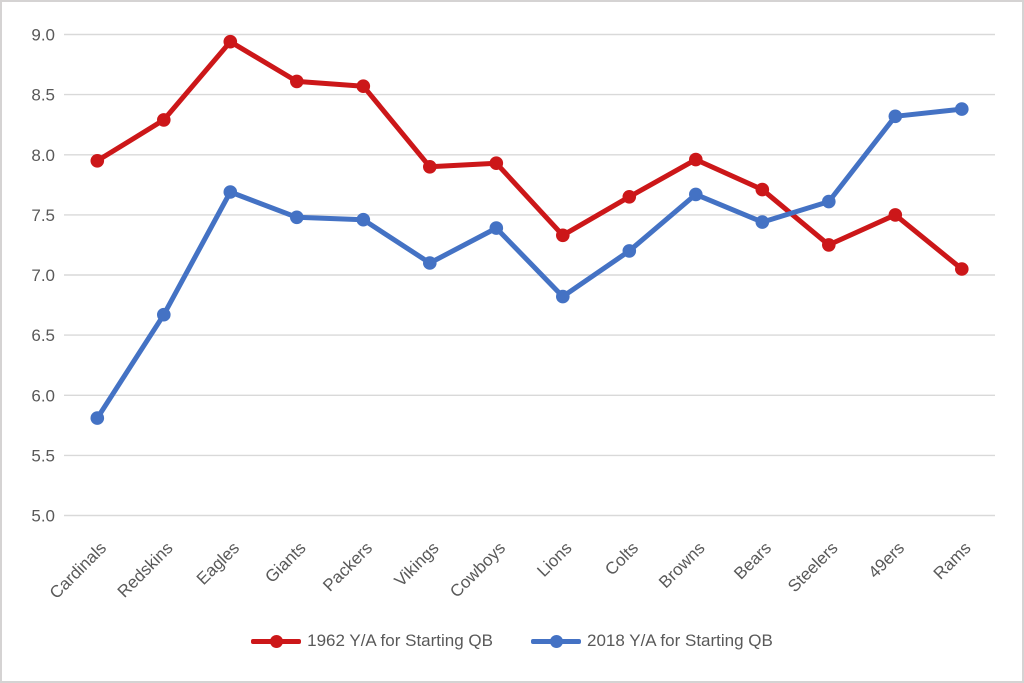 This screenshot has width=1024, height=683. I want to click on x-tick-label: Cardinals, so click(78, 570).